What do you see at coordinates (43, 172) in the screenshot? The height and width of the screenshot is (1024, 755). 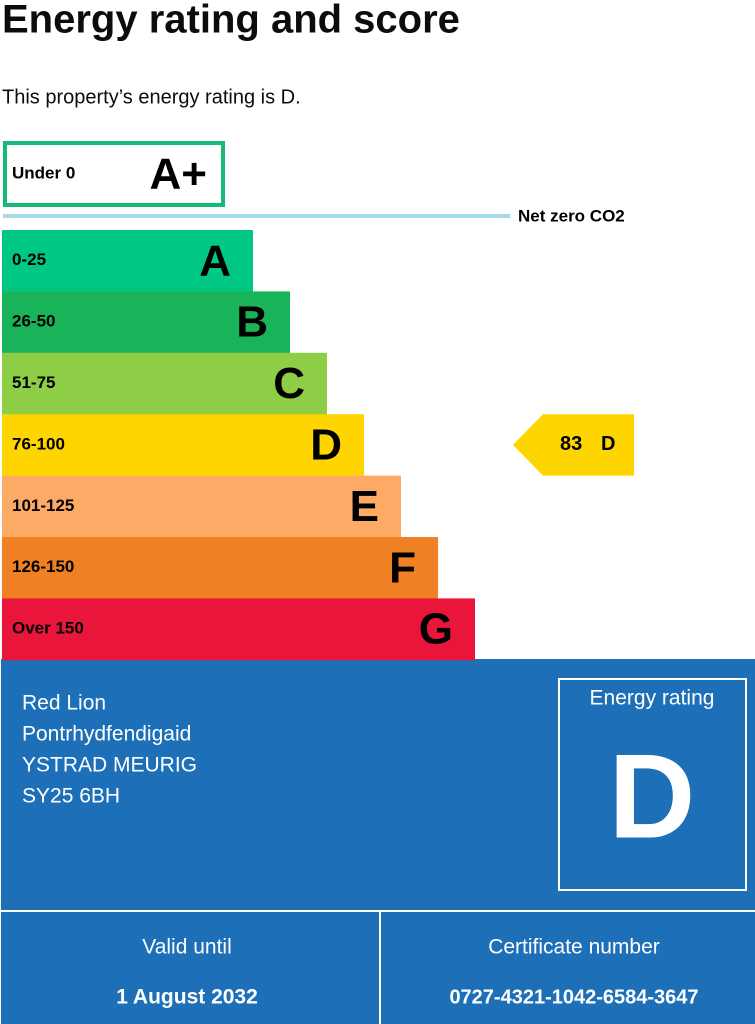 I see `band-range: Under 0` at bounding box center [43, 172].